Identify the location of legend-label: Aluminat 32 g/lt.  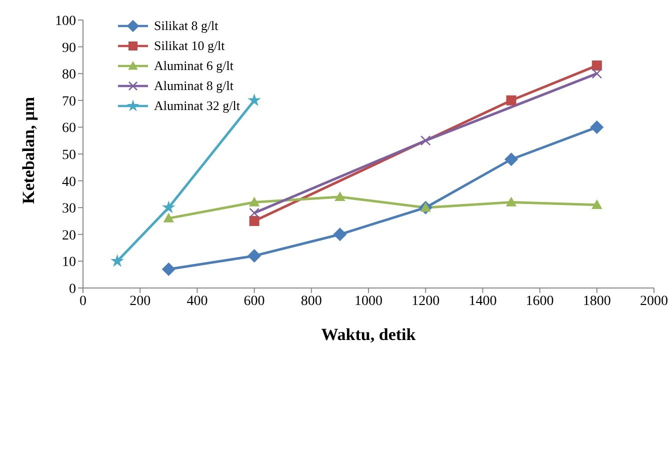
(197, 106).